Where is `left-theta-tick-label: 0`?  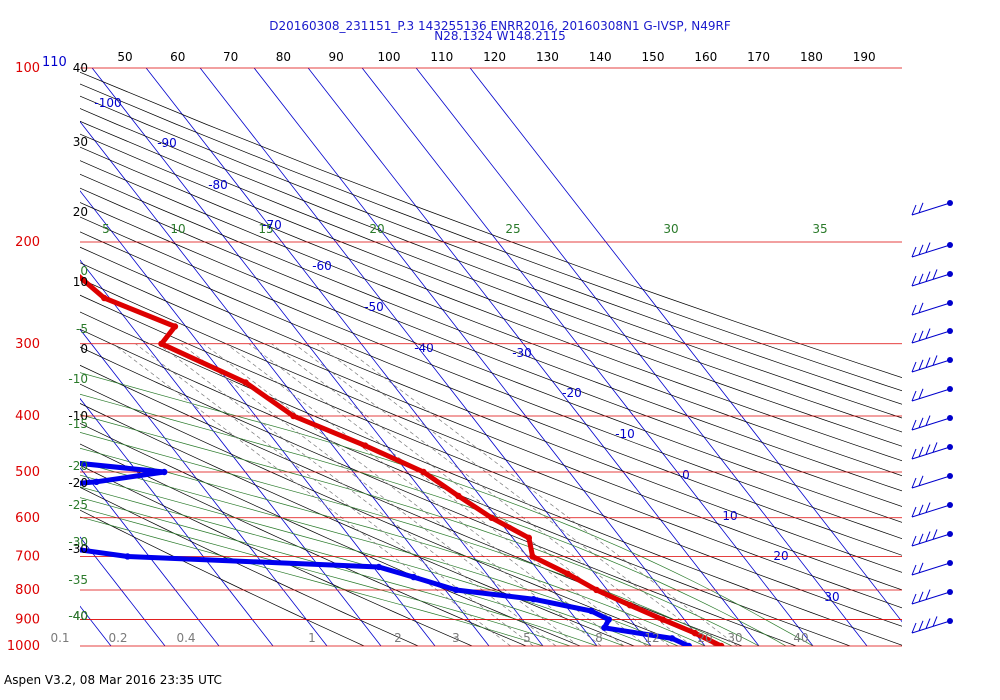
left-theta-tick-label: 0 is located at coordinates (84, 271).